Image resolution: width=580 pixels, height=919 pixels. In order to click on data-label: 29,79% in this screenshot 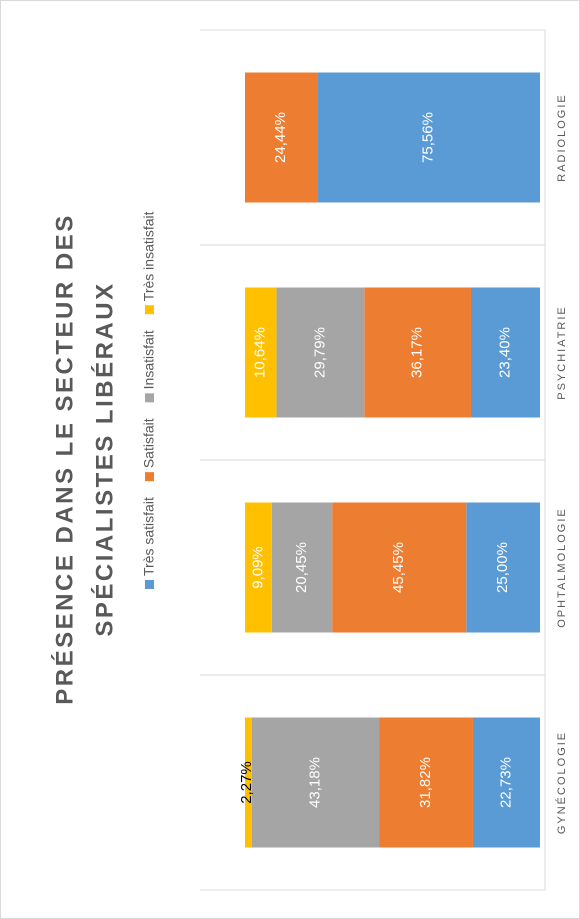, I will do `click(319, 352)`.